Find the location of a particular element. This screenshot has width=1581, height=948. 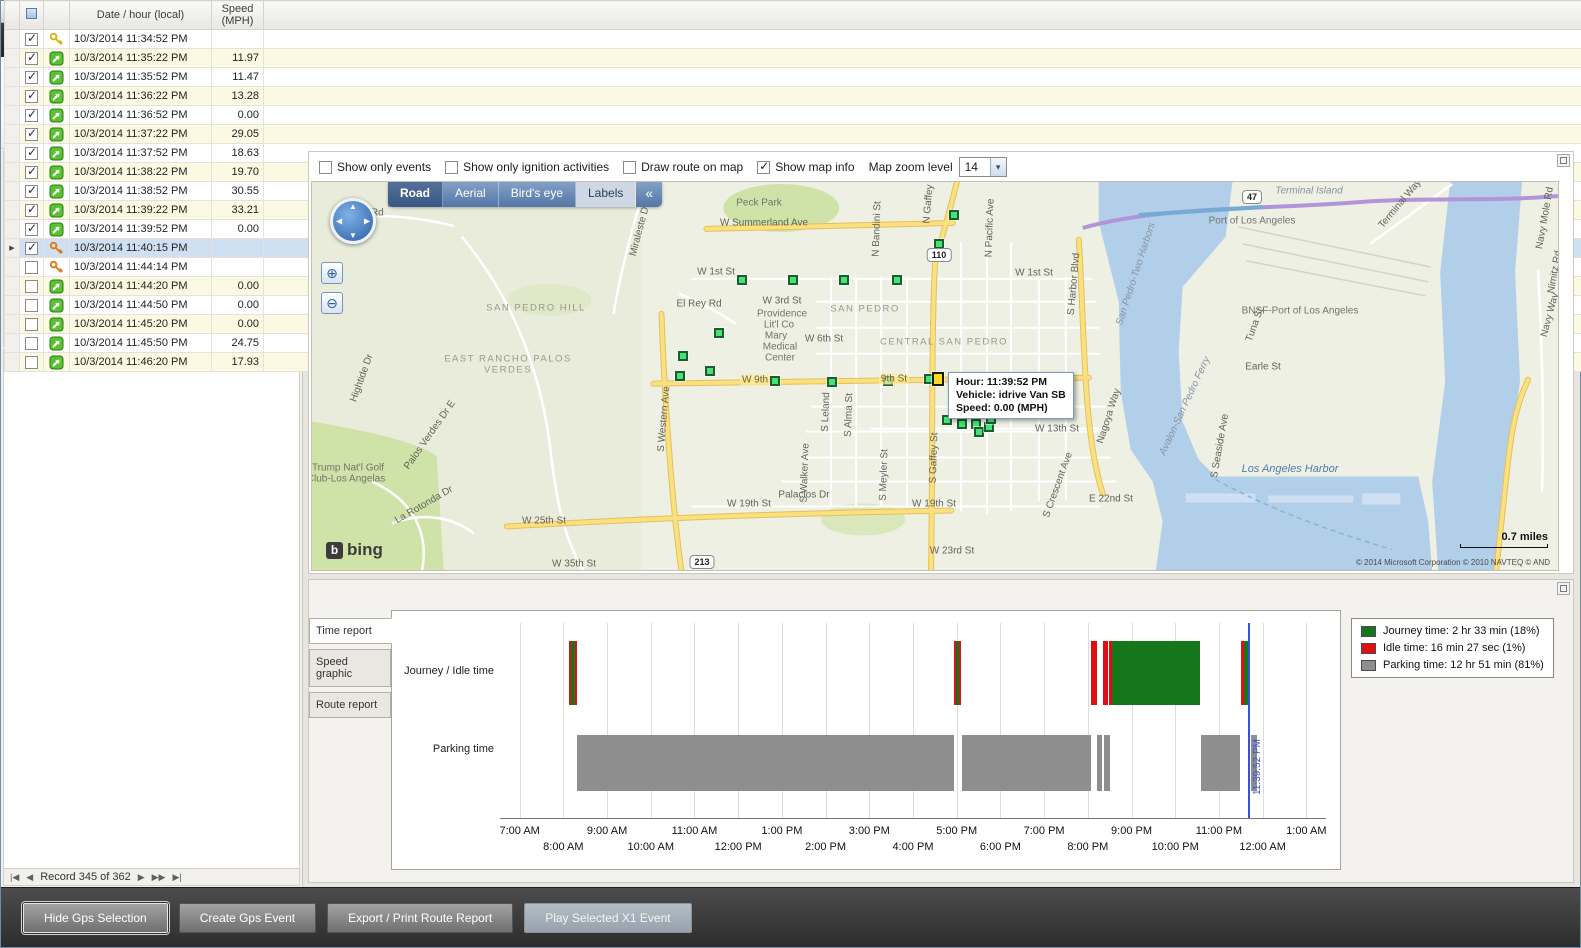

gps-list-pager: |◀ ◀ Record 345 of 362 ▶ ▶▶ ▶| is located at coordinates (151, 876).